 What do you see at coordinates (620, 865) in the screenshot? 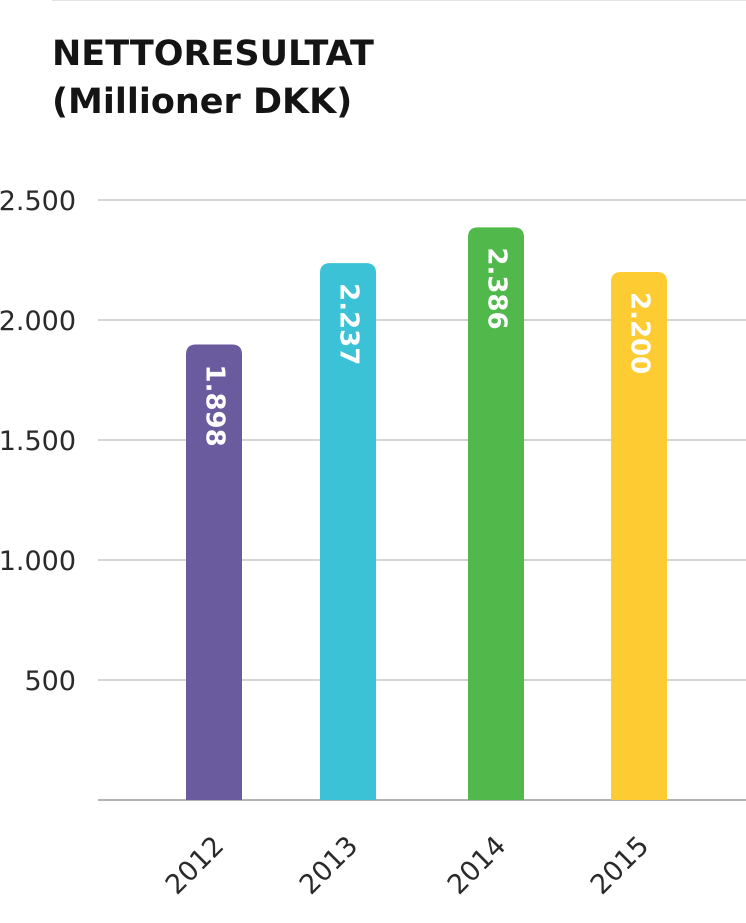
I see `x-tick-label: 2015` at bounding box center [620, 865].